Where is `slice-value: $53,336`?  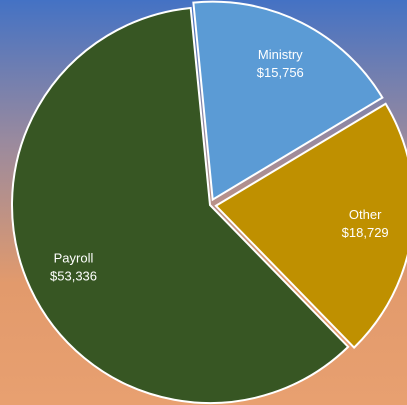
slice-value: $53,336 is located at coordinates (73, 276).